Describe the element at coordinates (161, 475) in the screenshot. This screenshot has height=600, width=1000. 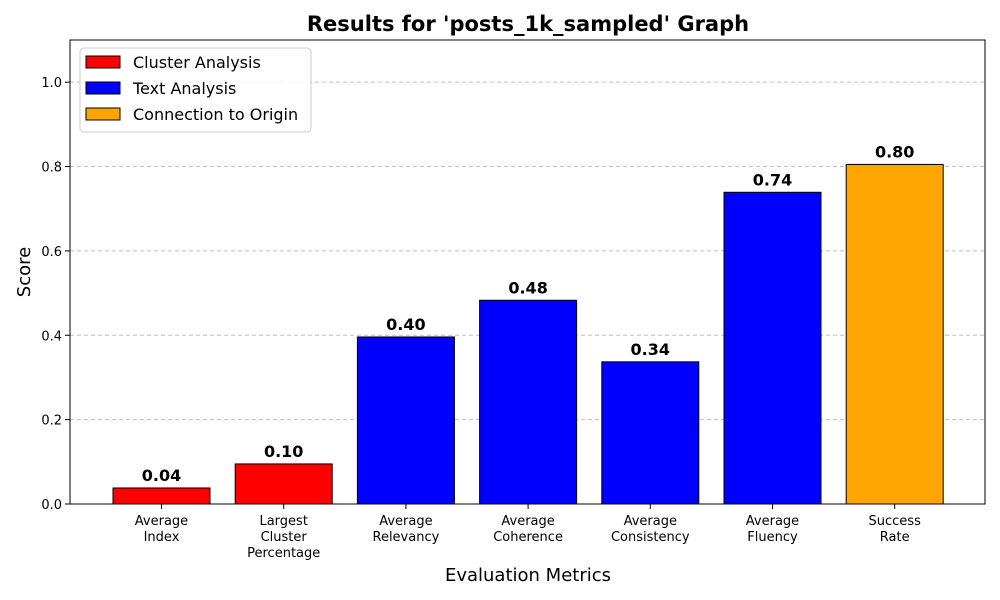
I see `data-label: 0.04` at that location.